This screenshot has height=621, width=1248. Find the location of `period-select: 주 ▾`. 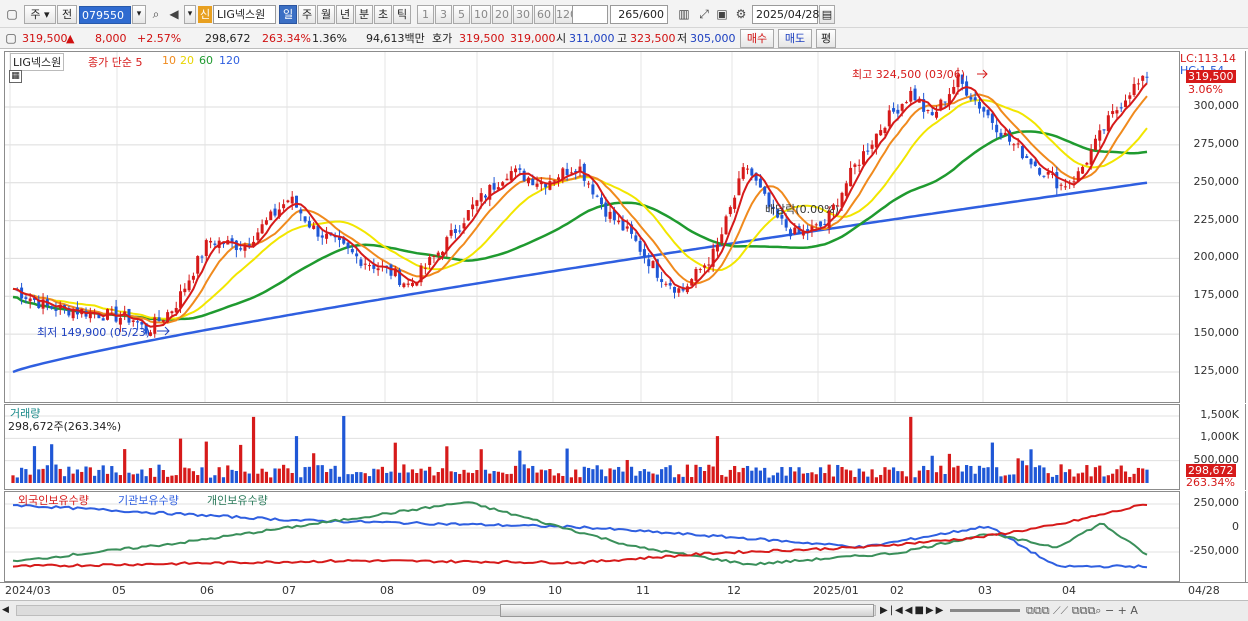

period-select: 주 ▾ is located at coordinates (40, 14).